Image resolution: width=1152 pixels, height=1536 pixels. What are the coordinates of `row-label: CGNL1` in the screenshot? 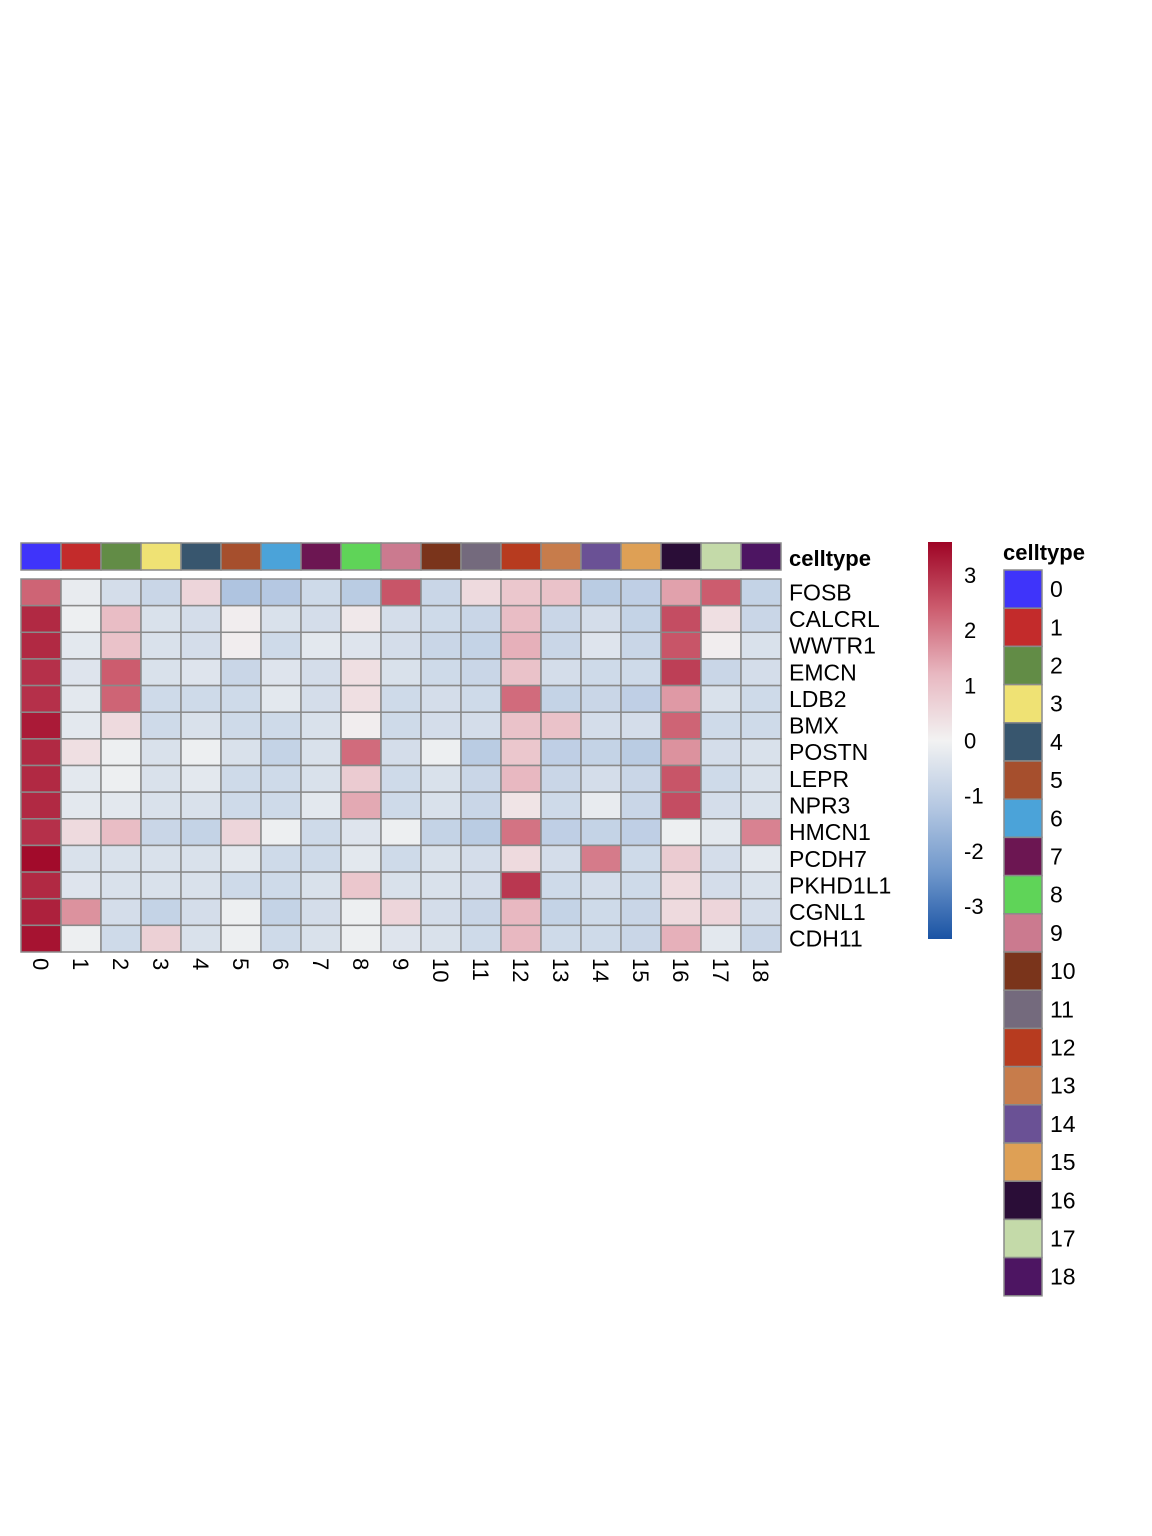 It's located at (827, 912).